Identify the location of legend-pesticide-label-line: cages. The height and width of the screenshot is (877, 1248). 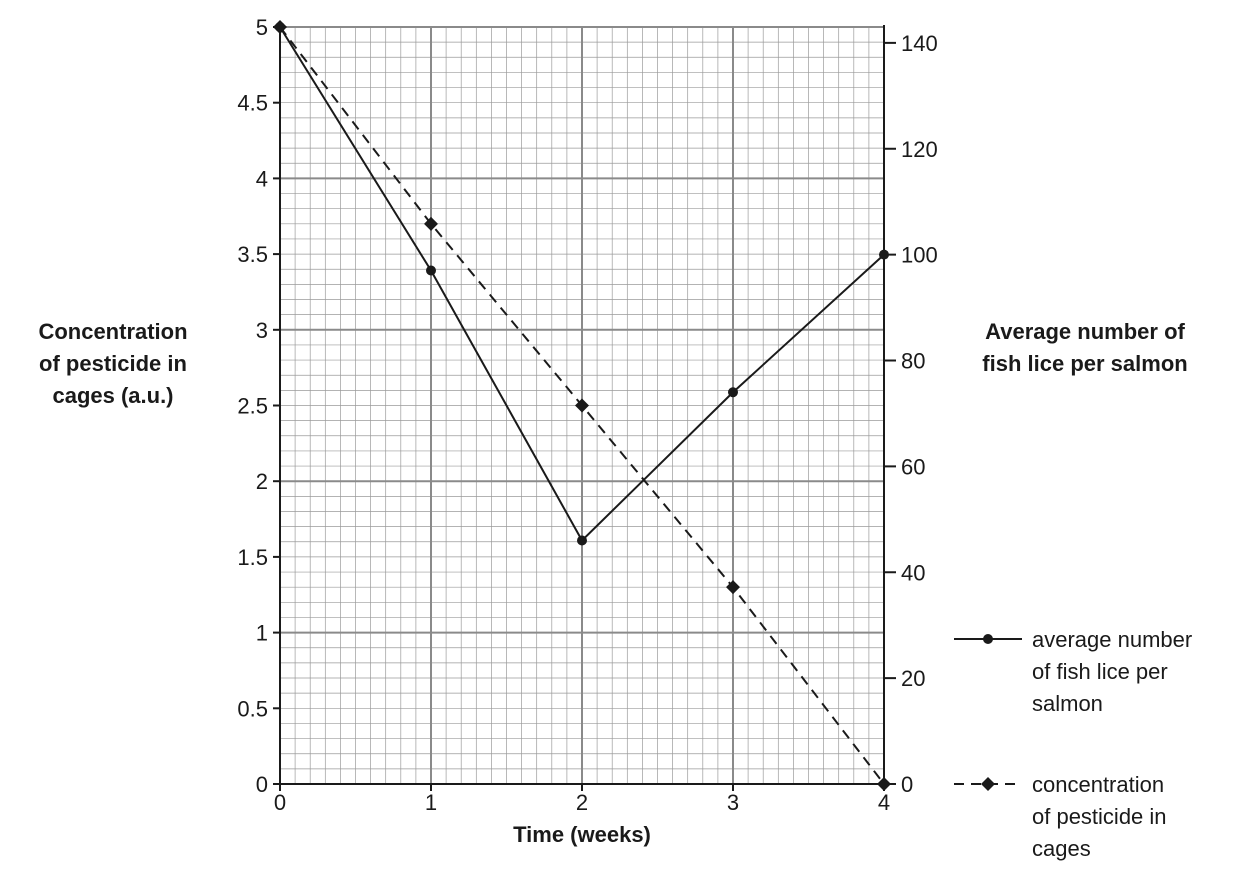
(1061, 848).